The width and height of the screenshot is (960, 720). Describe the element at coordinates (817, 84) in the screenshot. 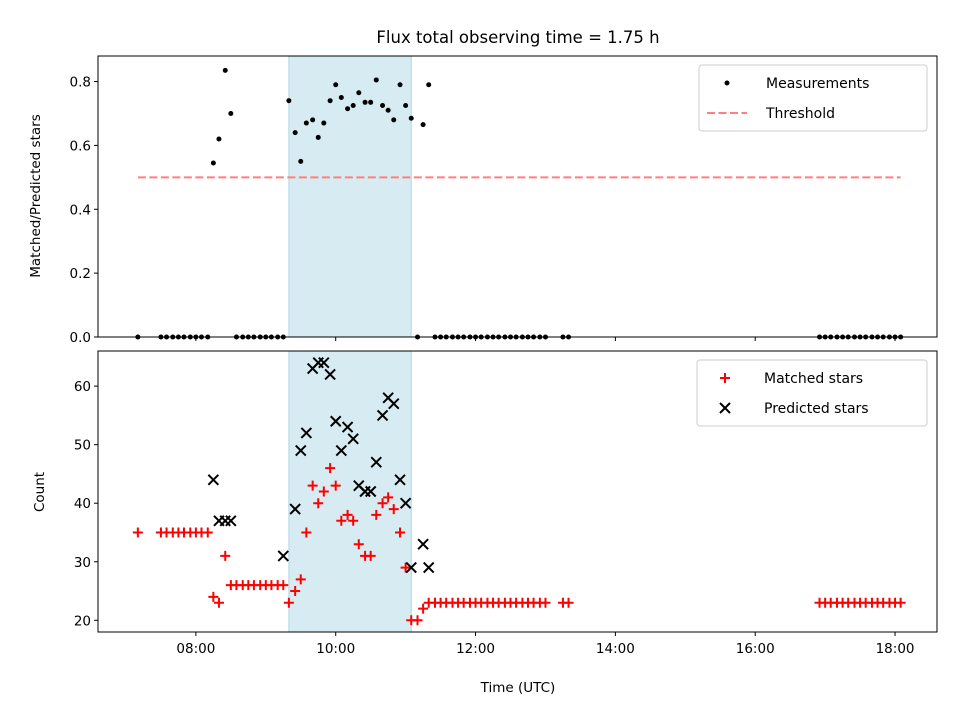

I see `legend-label: Measurements` at that location.